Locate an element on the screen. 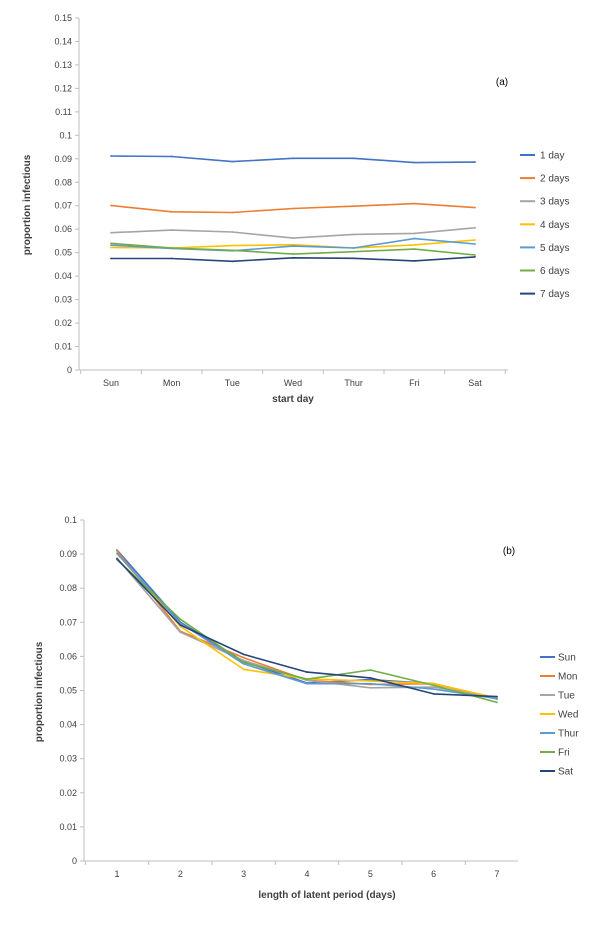  legend-label-5-days: 5 days is located at coordinates (554, 248).